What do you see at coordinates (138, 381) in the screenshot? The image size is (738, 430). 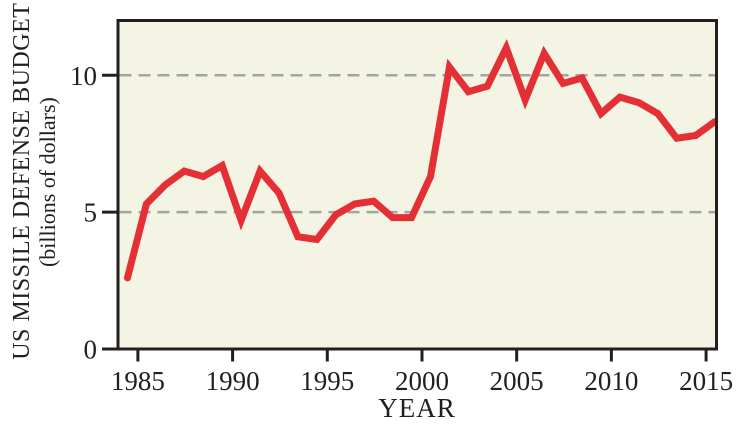 I see `x-tick-label-1985: 1985` at bounding box center [138, 381].